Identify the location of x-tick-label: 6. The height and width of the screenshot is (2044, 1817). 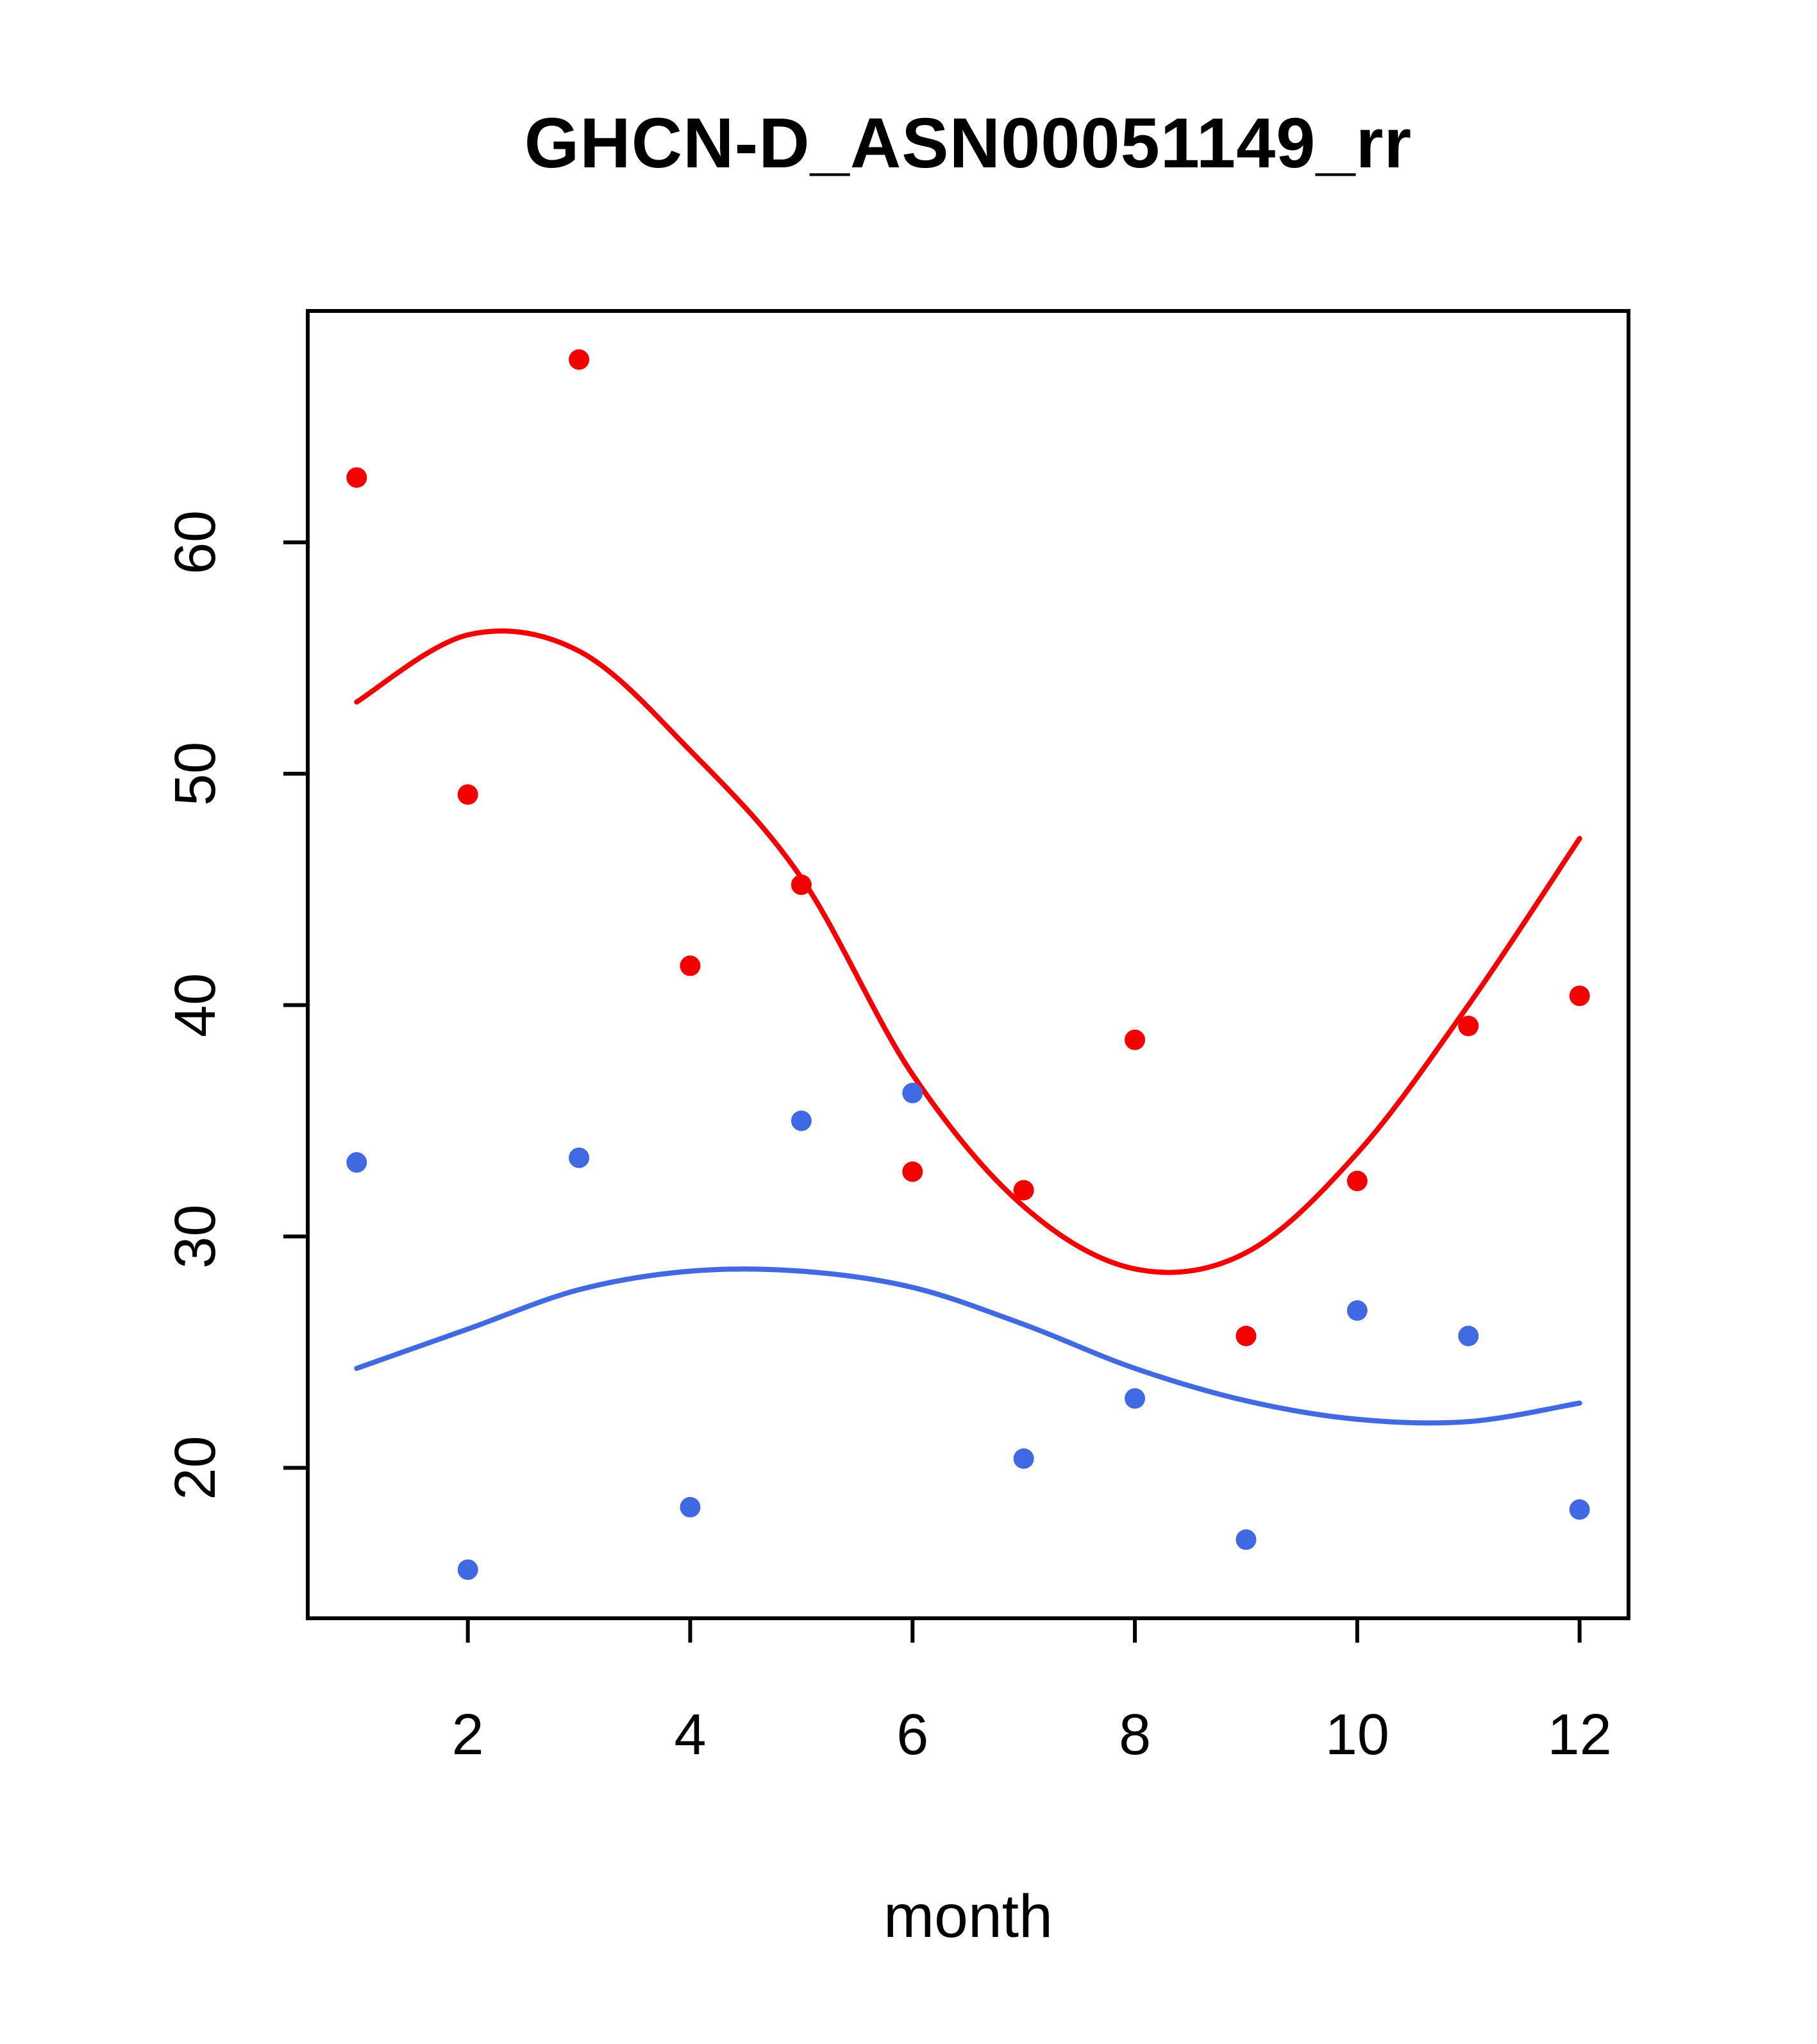
(912, 1735).